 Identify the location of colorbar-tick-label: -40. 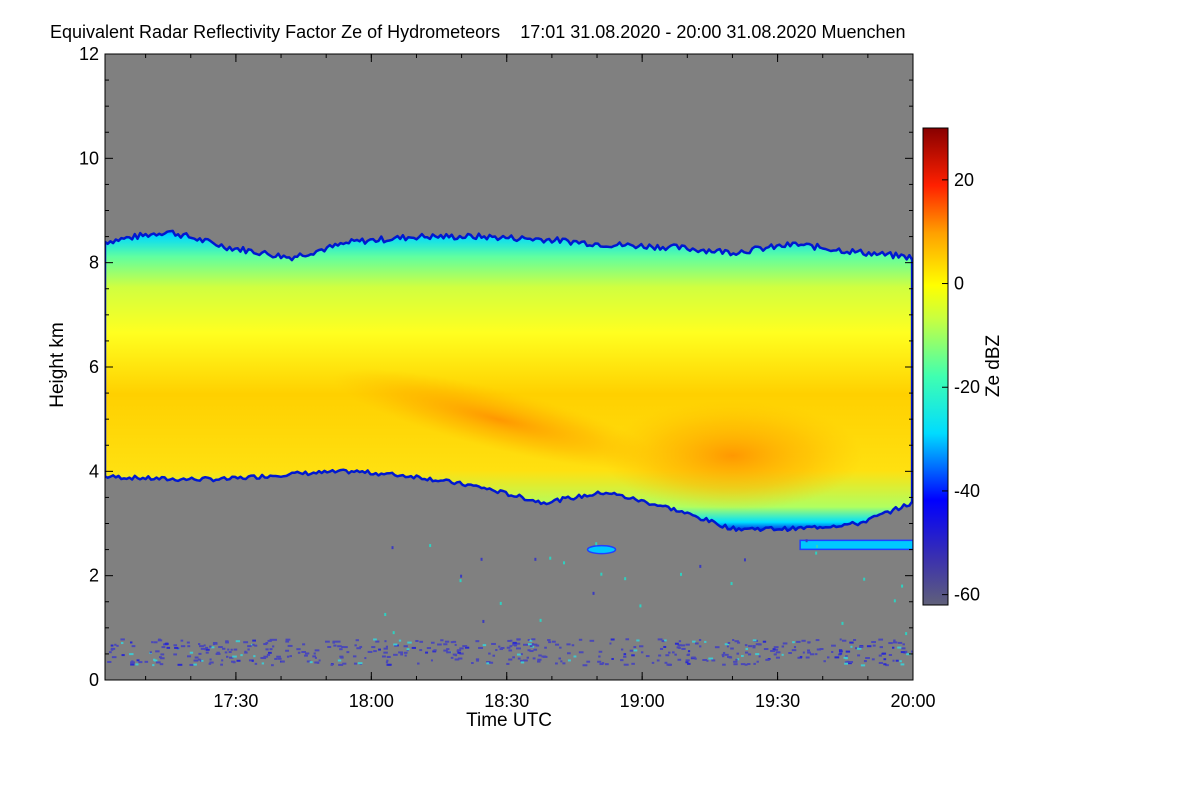
(967, 491).